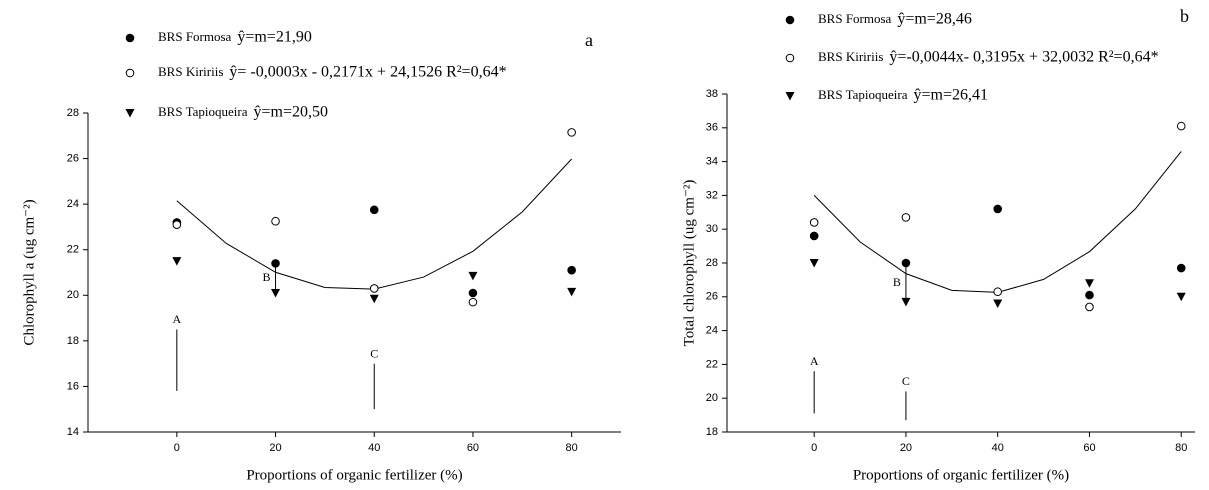 The image size is (1209, 490). Describe the element at coordinates (274, 37) in the screenshot. I see `legend-equation: ŷ=m=21,90` at that location.